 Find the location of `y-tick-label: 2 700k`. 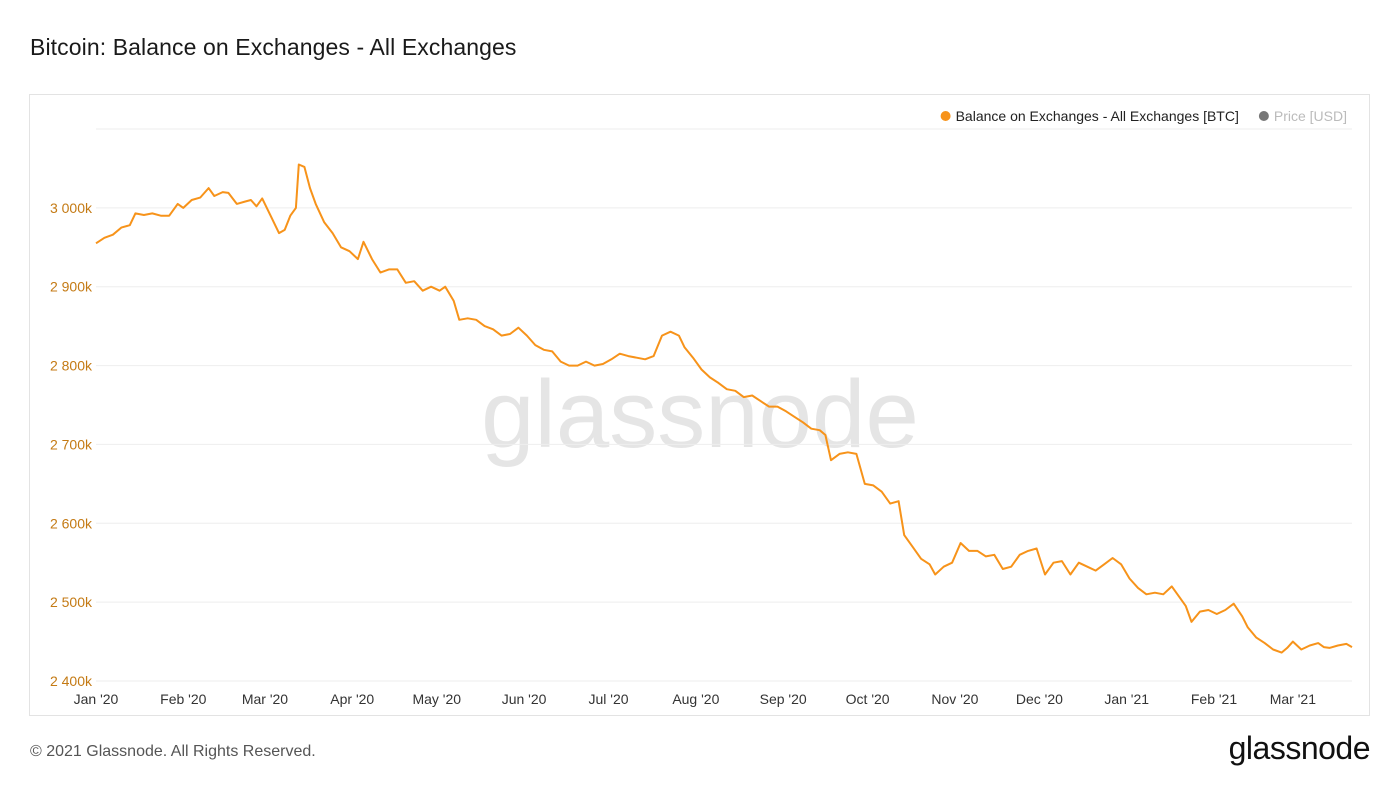

y-tick-label: 2 700k is located at coordinates (71, 444).